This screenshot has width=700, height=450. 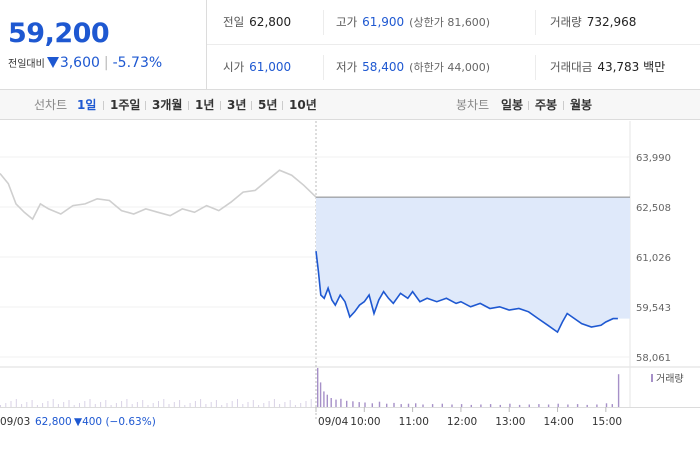 I want to click on lower-limit: (하한가 44,000), so click(x=450, y=67).